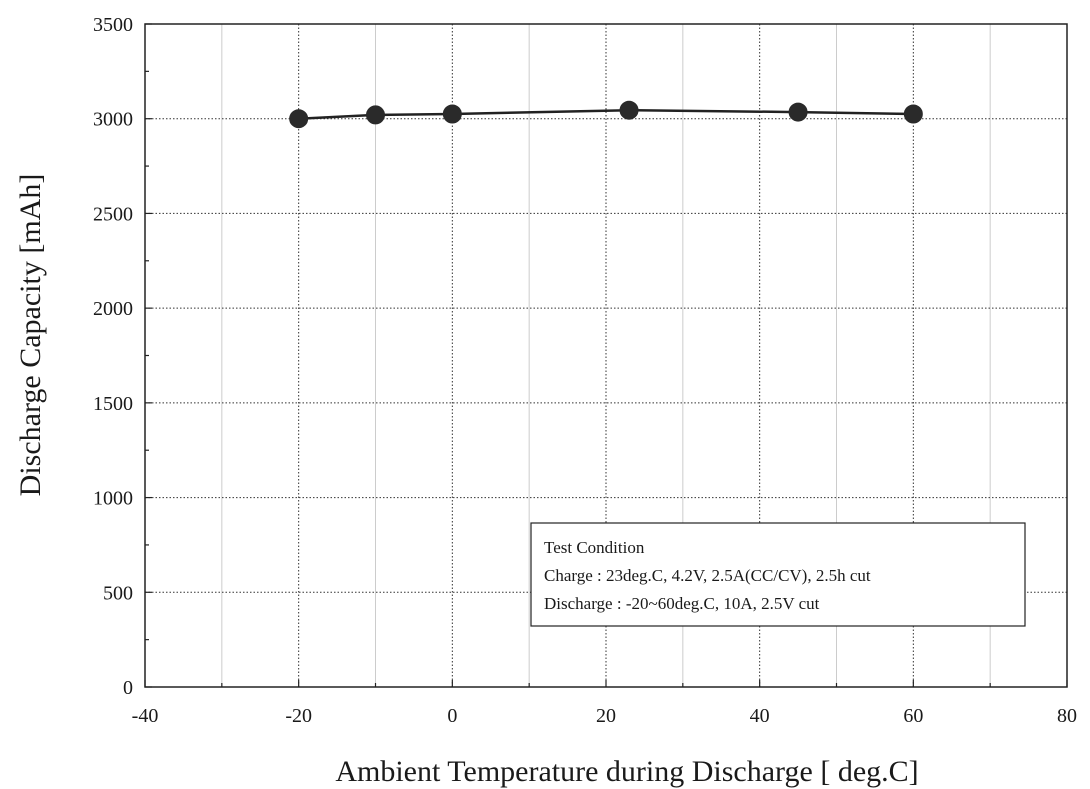 The height and width of the screenshot is (789, 1090). I want to click on y-tick-label: 0, so click(128, 688).